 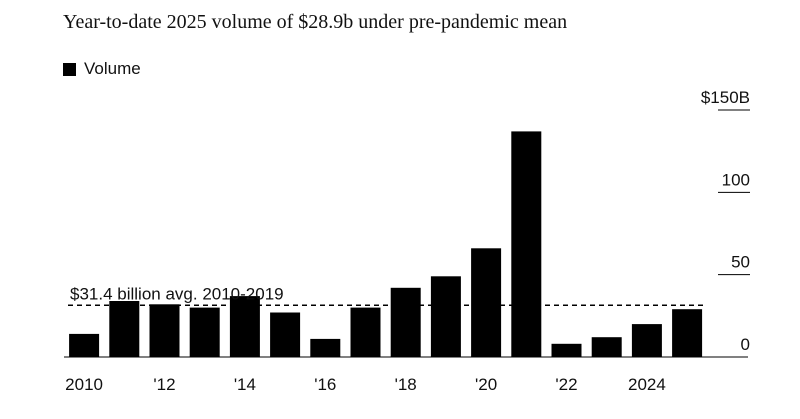 I want to click on bar-2024, so click(x=646, y=340).